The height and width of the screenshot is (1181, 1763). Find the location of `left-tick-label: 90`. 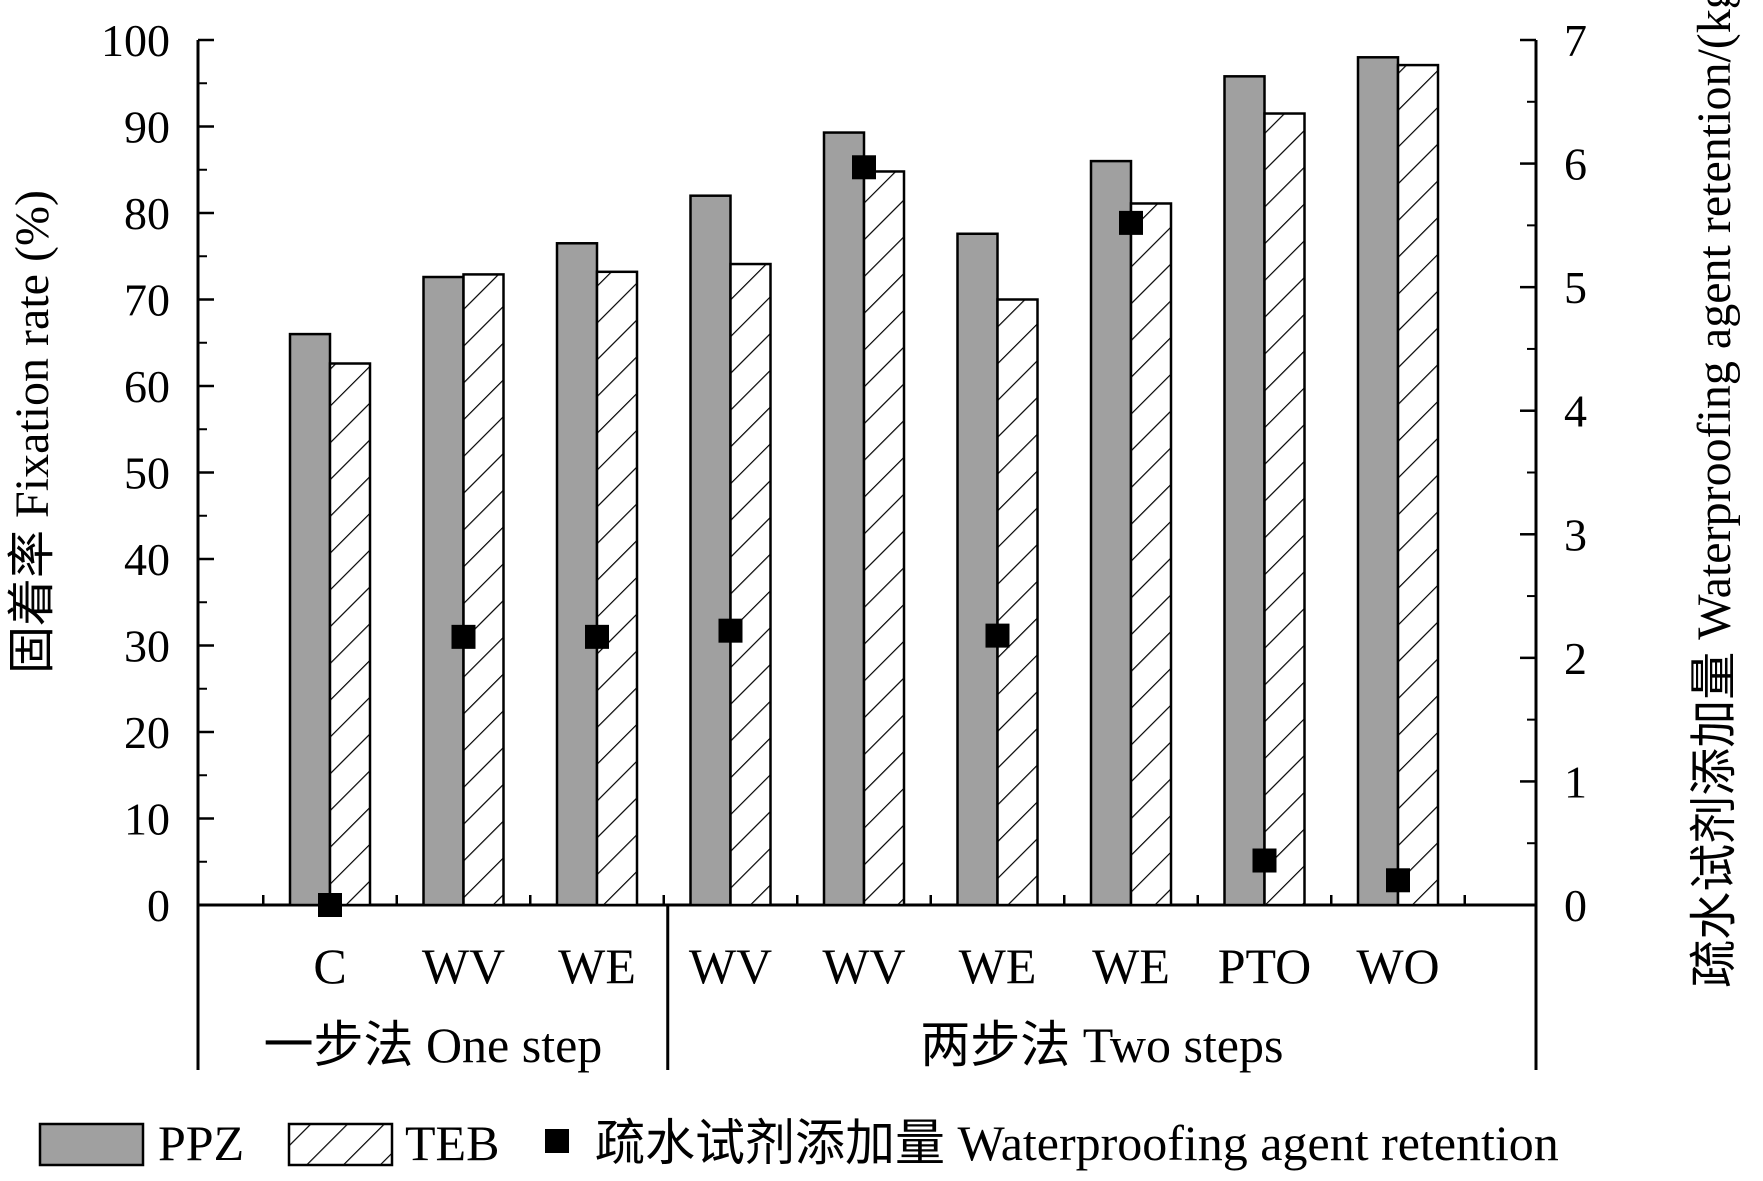

left-tick-label: 90 is located at coordinates (147, 127).